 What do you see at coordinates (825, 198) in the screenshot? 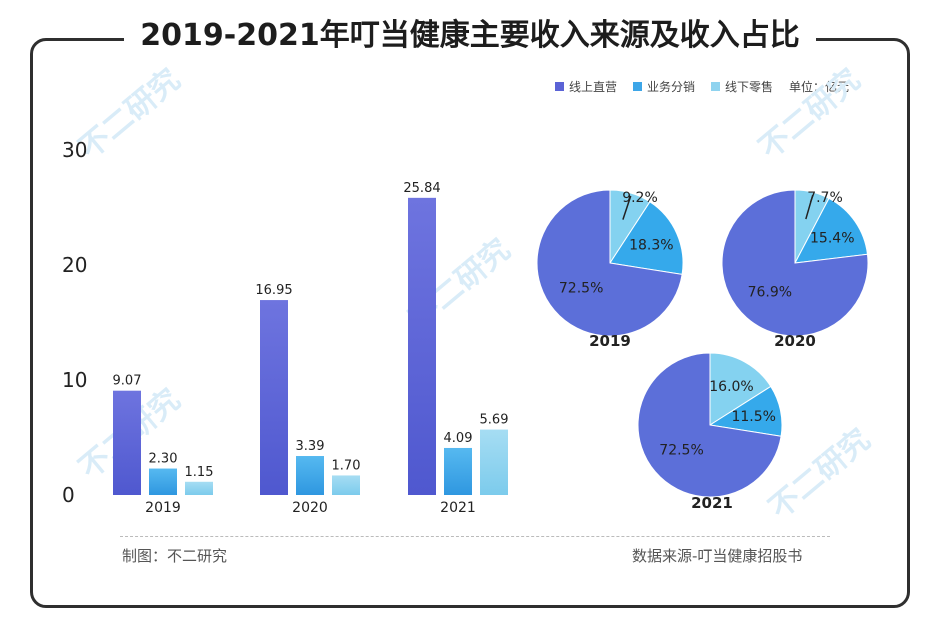
I see `pie-percent-label: 7.7%` at bounding box center [825, 198].